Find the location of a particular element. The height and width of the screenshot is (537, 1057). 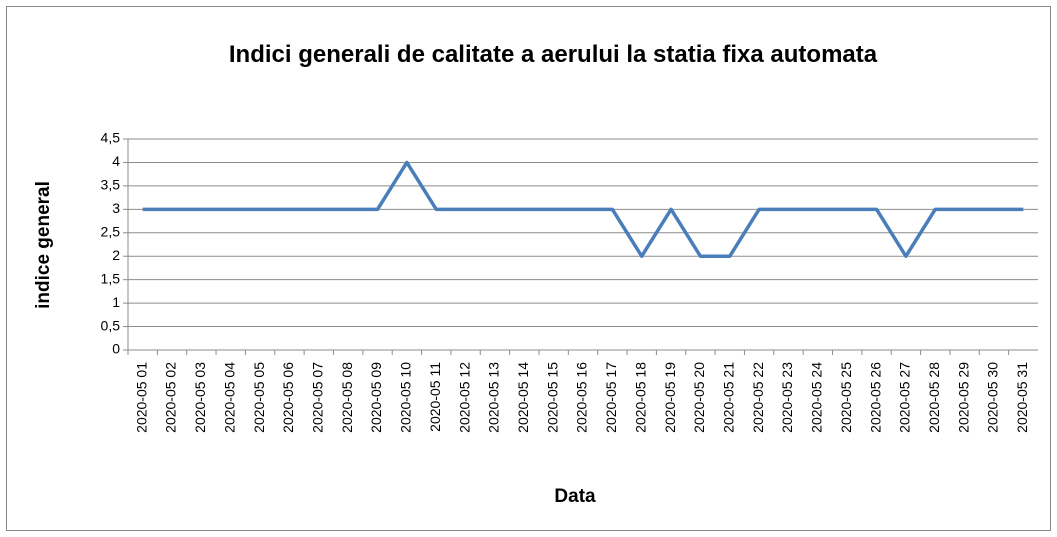

x-tick-label: 2020-05 15 is located at coordinates (552, 397).